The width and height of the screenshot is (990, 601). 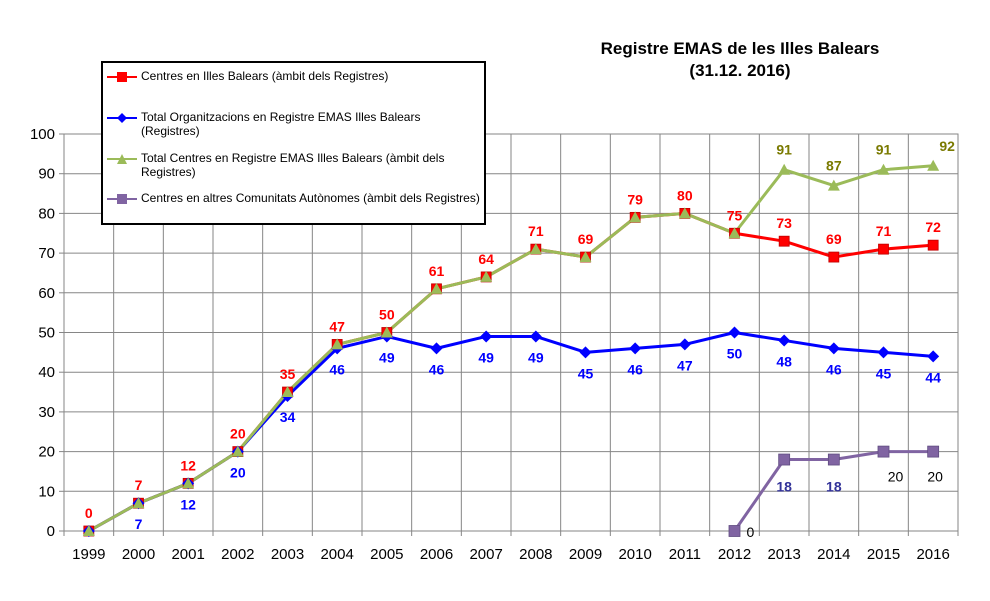 I want to click on data-label-green: 91, so click(x=784, y=150).